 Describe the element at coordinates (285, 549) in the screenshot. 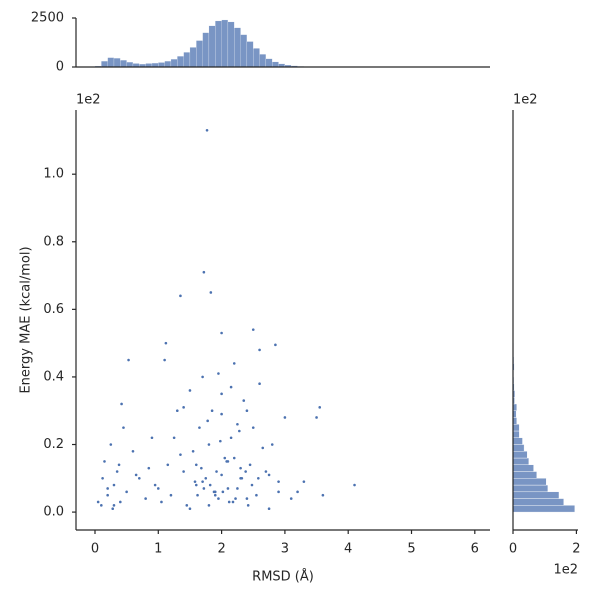

I see `x-tick-label: 3` at that location.